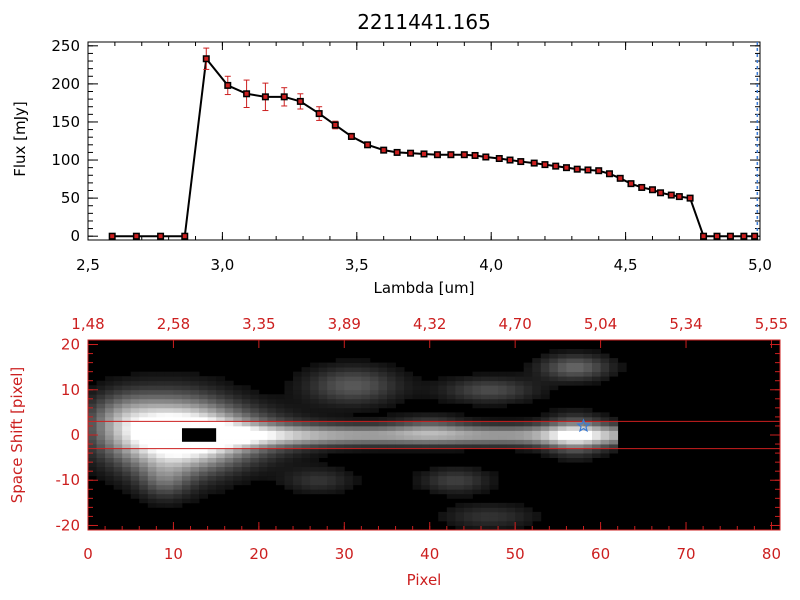 The width and height of the screenshot is (800, 600). I want to click on x-tick-label: 3,5, so click(357, 265).